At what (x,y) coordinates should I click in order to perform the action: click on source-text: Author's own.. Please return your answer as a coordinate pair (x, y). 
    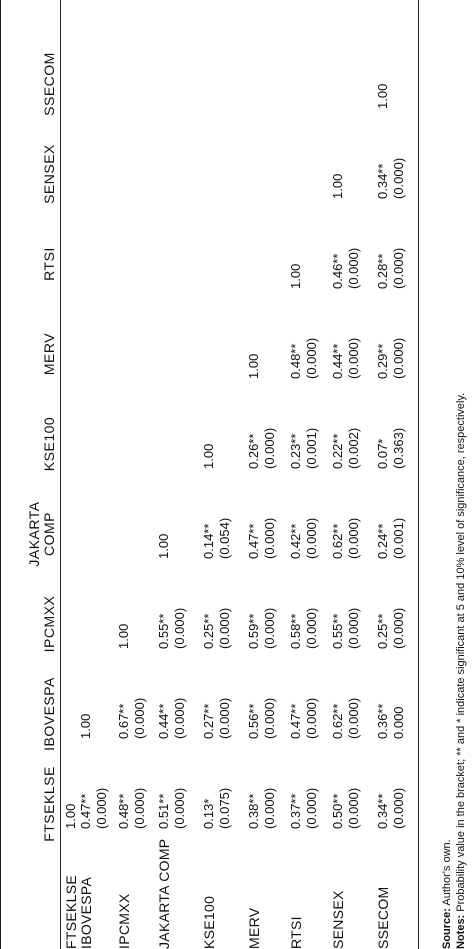
    Looking at the image, I should click on (447, 872).